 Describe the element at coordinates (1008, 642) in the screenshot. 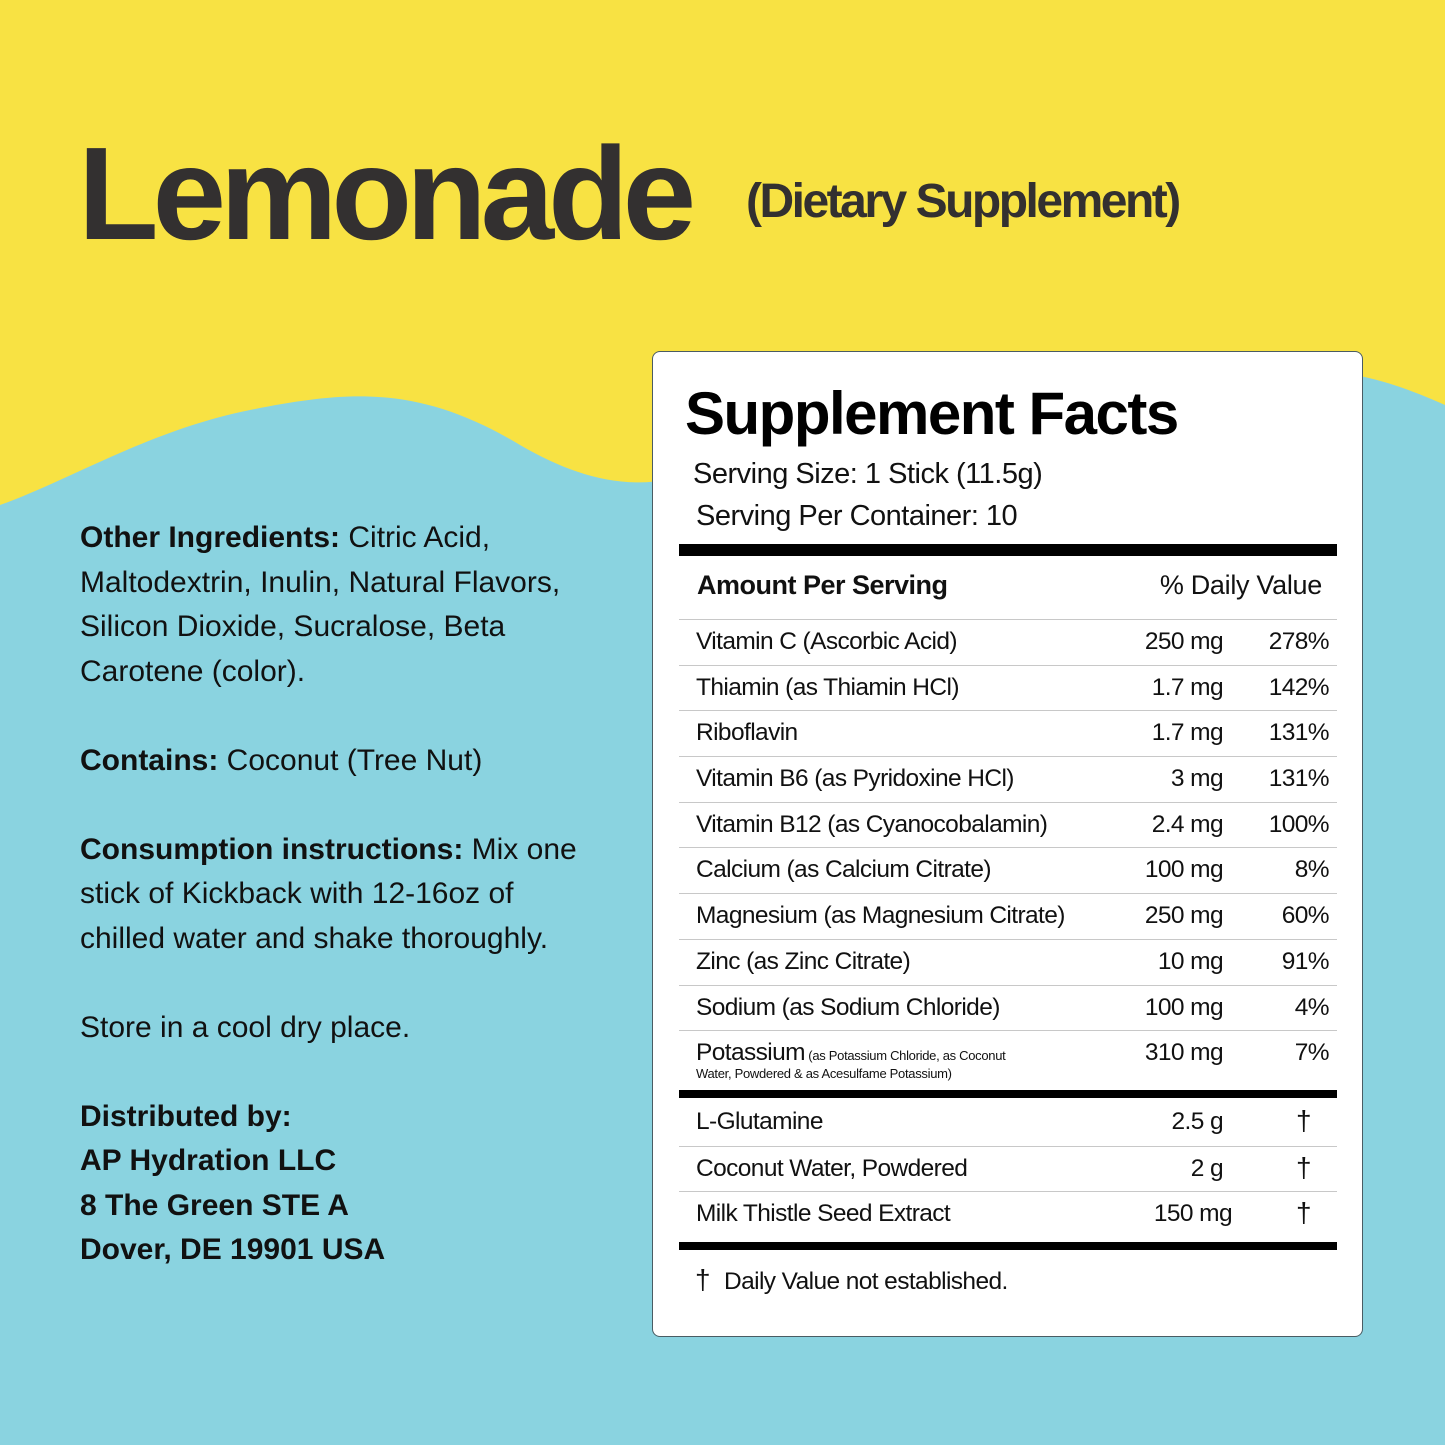

I see `table-row: Vitamin C (Ascorbic Acid) 250 mg 278%` at that location.